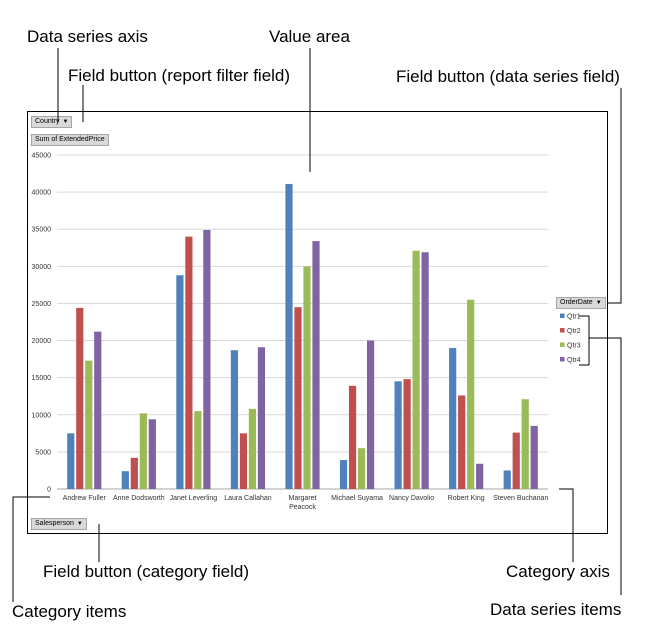 This screenshot has width=665, height=629. I want to click on category-item-label: Nancy Davolio, so click(411, 498).